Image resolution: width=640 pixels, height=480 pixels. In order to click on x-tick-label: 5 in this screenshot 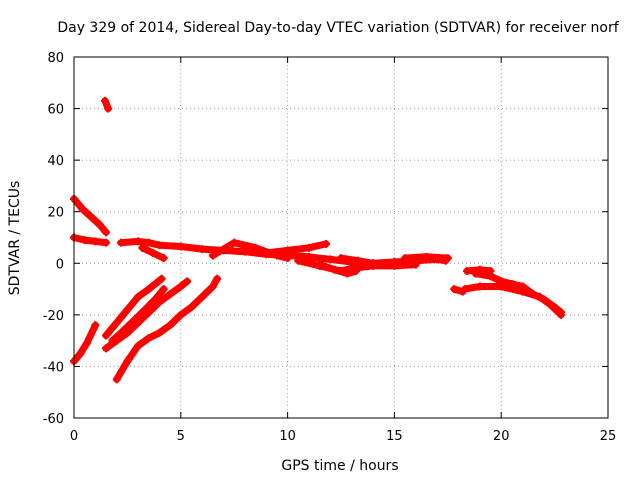, I will do `click(181, 436)`.